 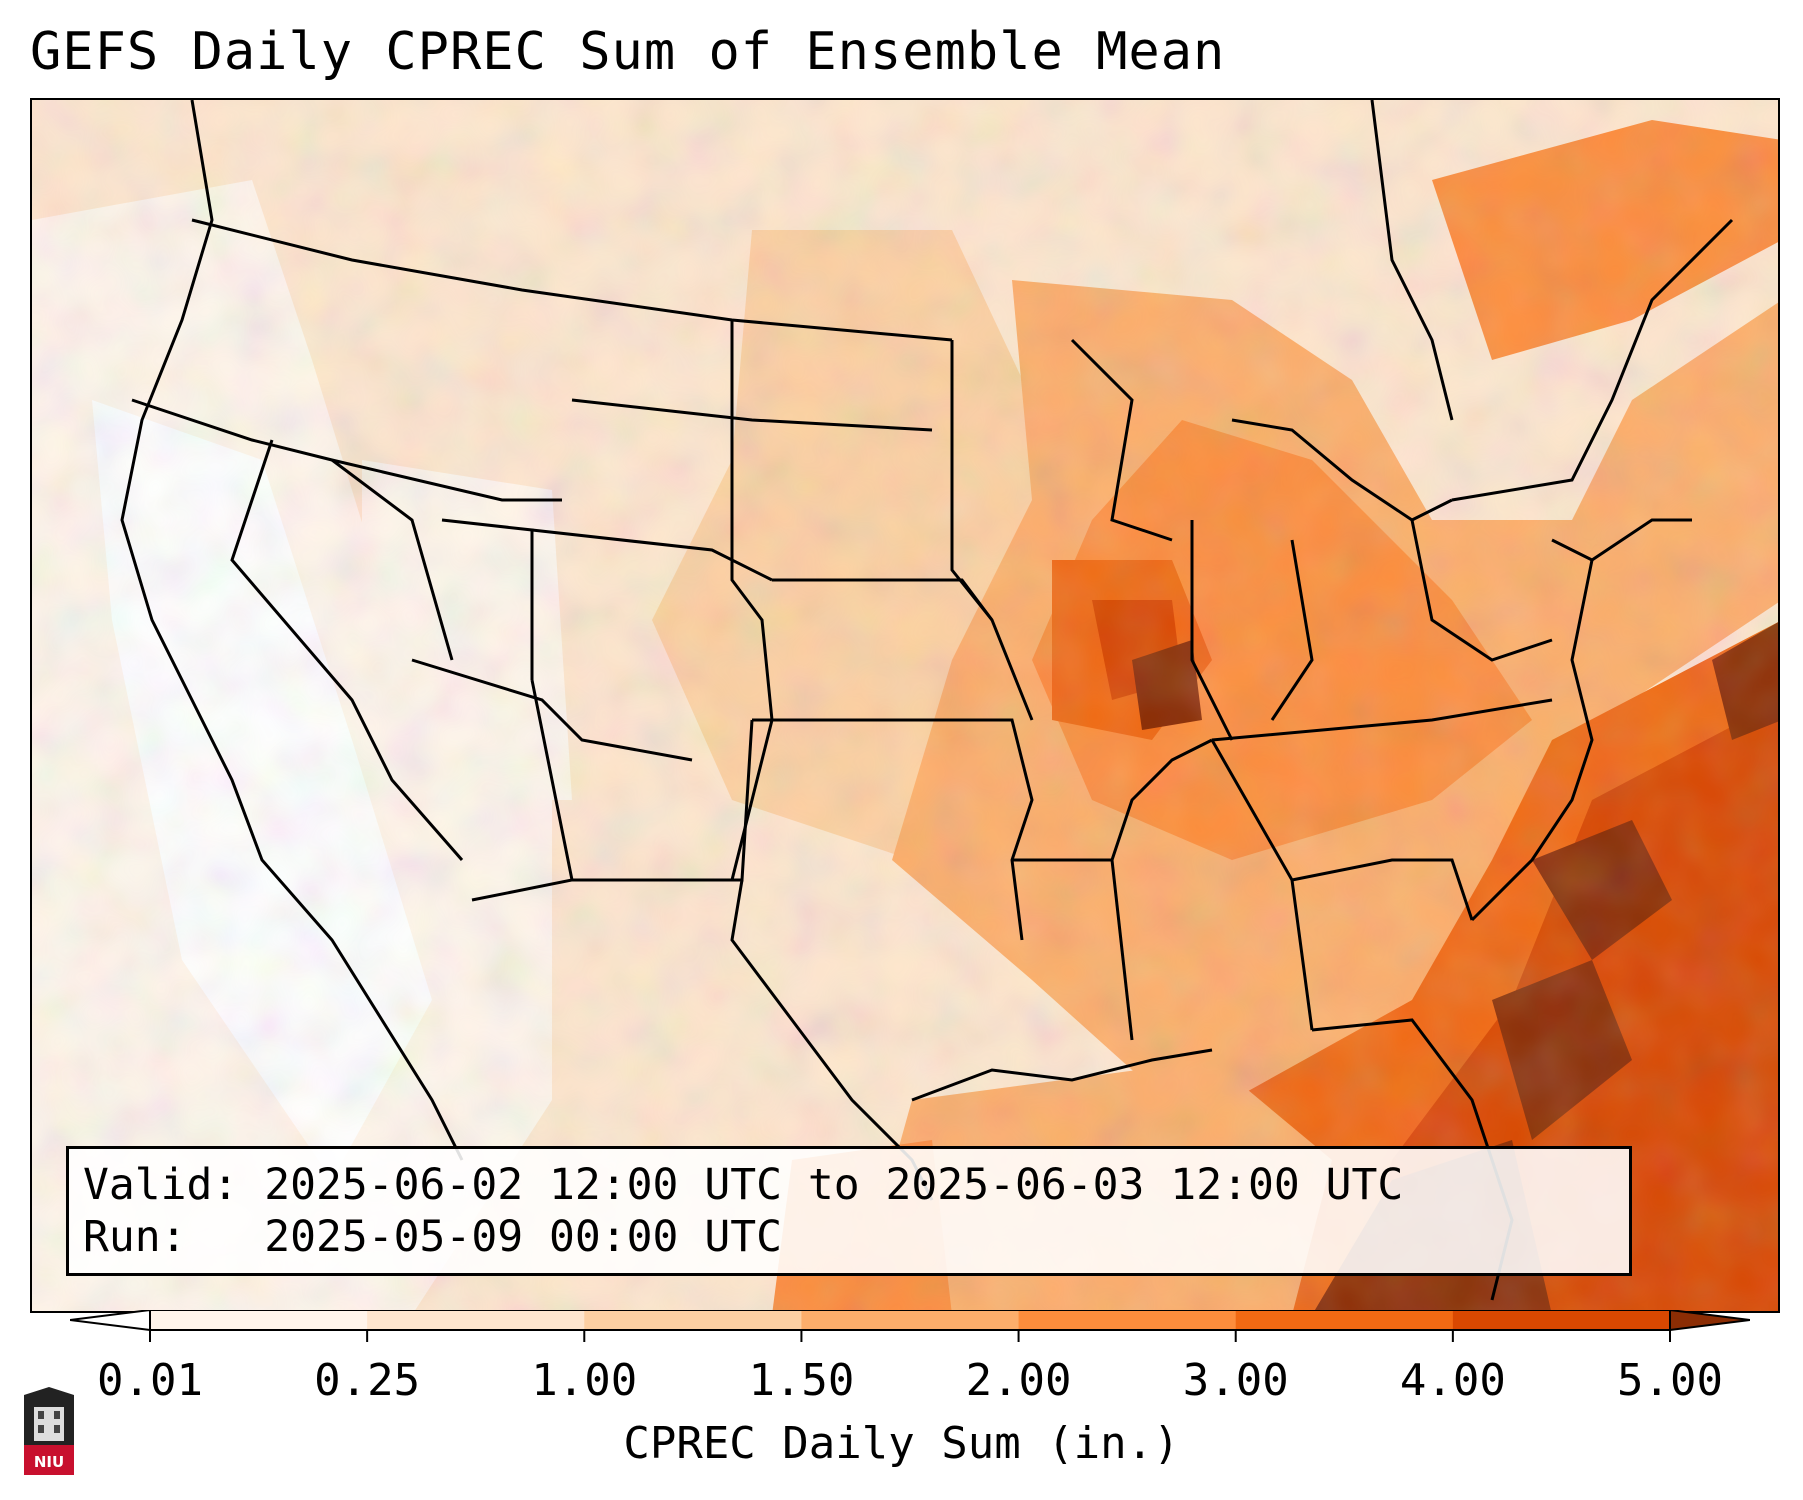 What do you see at coordinates (1121, 440) in the screenshot?
I see `lake-michigan-shore` at bounding box center [1121, 440].